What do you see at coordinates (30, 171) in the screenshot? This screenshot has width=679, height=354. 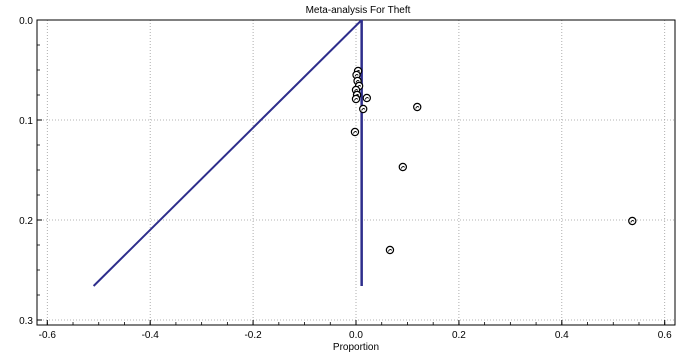 I see `y-axis: 0.0 0.1 0.2 0.3` at bounding box center [30, 171].